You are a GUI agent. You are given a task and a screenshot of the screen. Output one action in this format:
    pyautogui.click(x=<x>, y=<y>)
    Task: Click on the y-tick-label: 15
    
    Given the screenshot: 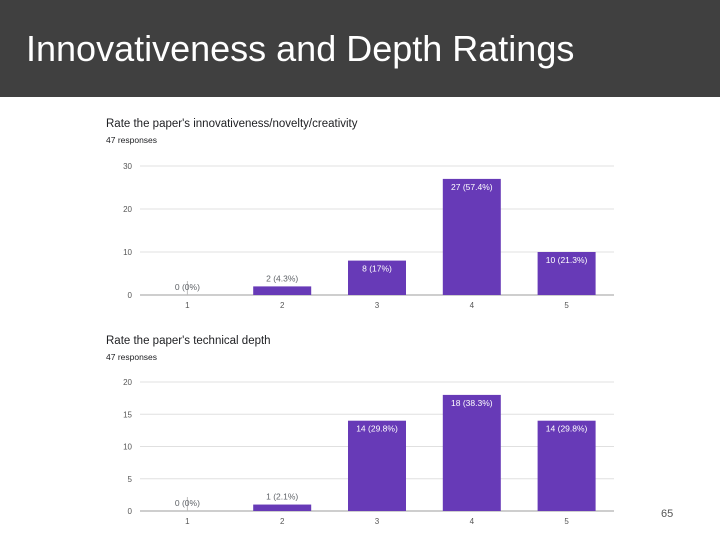 What is the action you would take?
    pyautogui.click(x=127, y=414)
    